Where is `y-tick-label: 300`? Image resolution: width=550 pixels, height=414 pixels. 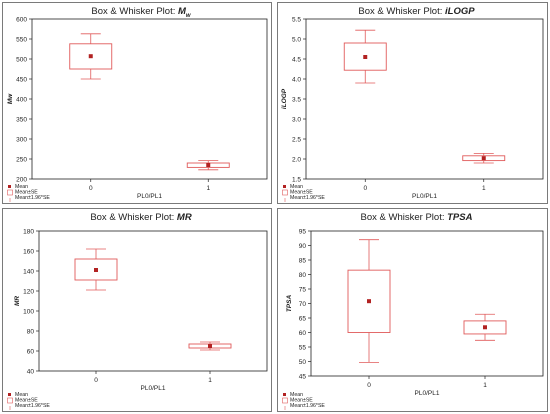
y-tick-label: 300 is located at coordinates (21, 140).